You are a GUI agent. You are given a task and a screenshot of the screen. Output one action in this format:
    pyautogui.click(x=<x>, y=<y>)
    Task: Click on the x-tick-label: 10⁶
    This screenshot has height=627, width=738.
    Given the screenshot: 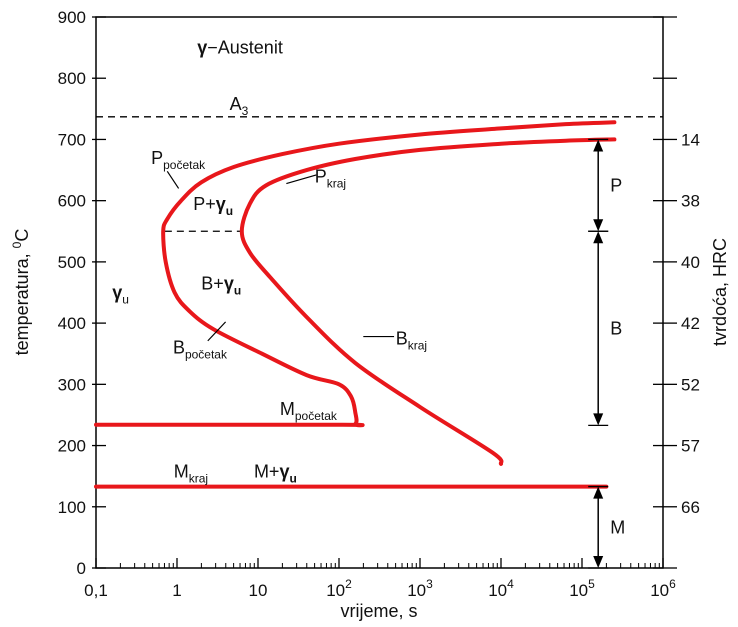 What is the action you would take?
    pyautogui.click(x=663, y=588)
    